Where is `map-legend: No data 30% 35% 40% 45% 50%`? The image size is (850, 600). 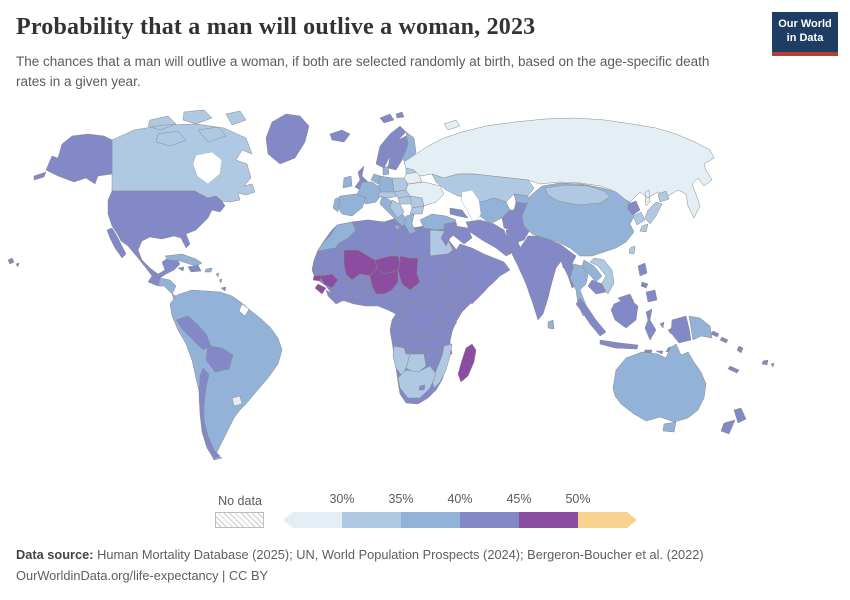 map-legend: No data 30% 35% 40% 45% 50% is located at coordinates (425, 514).